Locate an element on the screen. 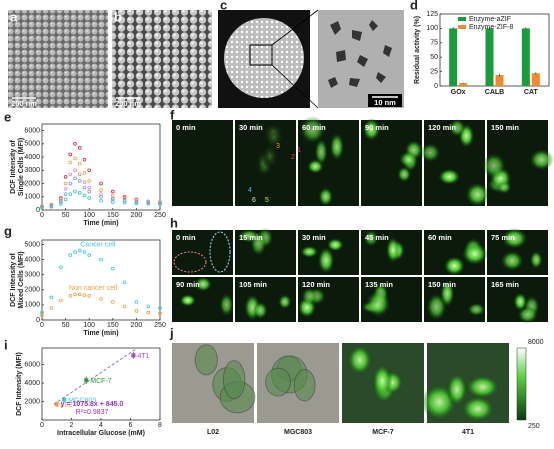  micrograph is located at coordinates (202, 163).